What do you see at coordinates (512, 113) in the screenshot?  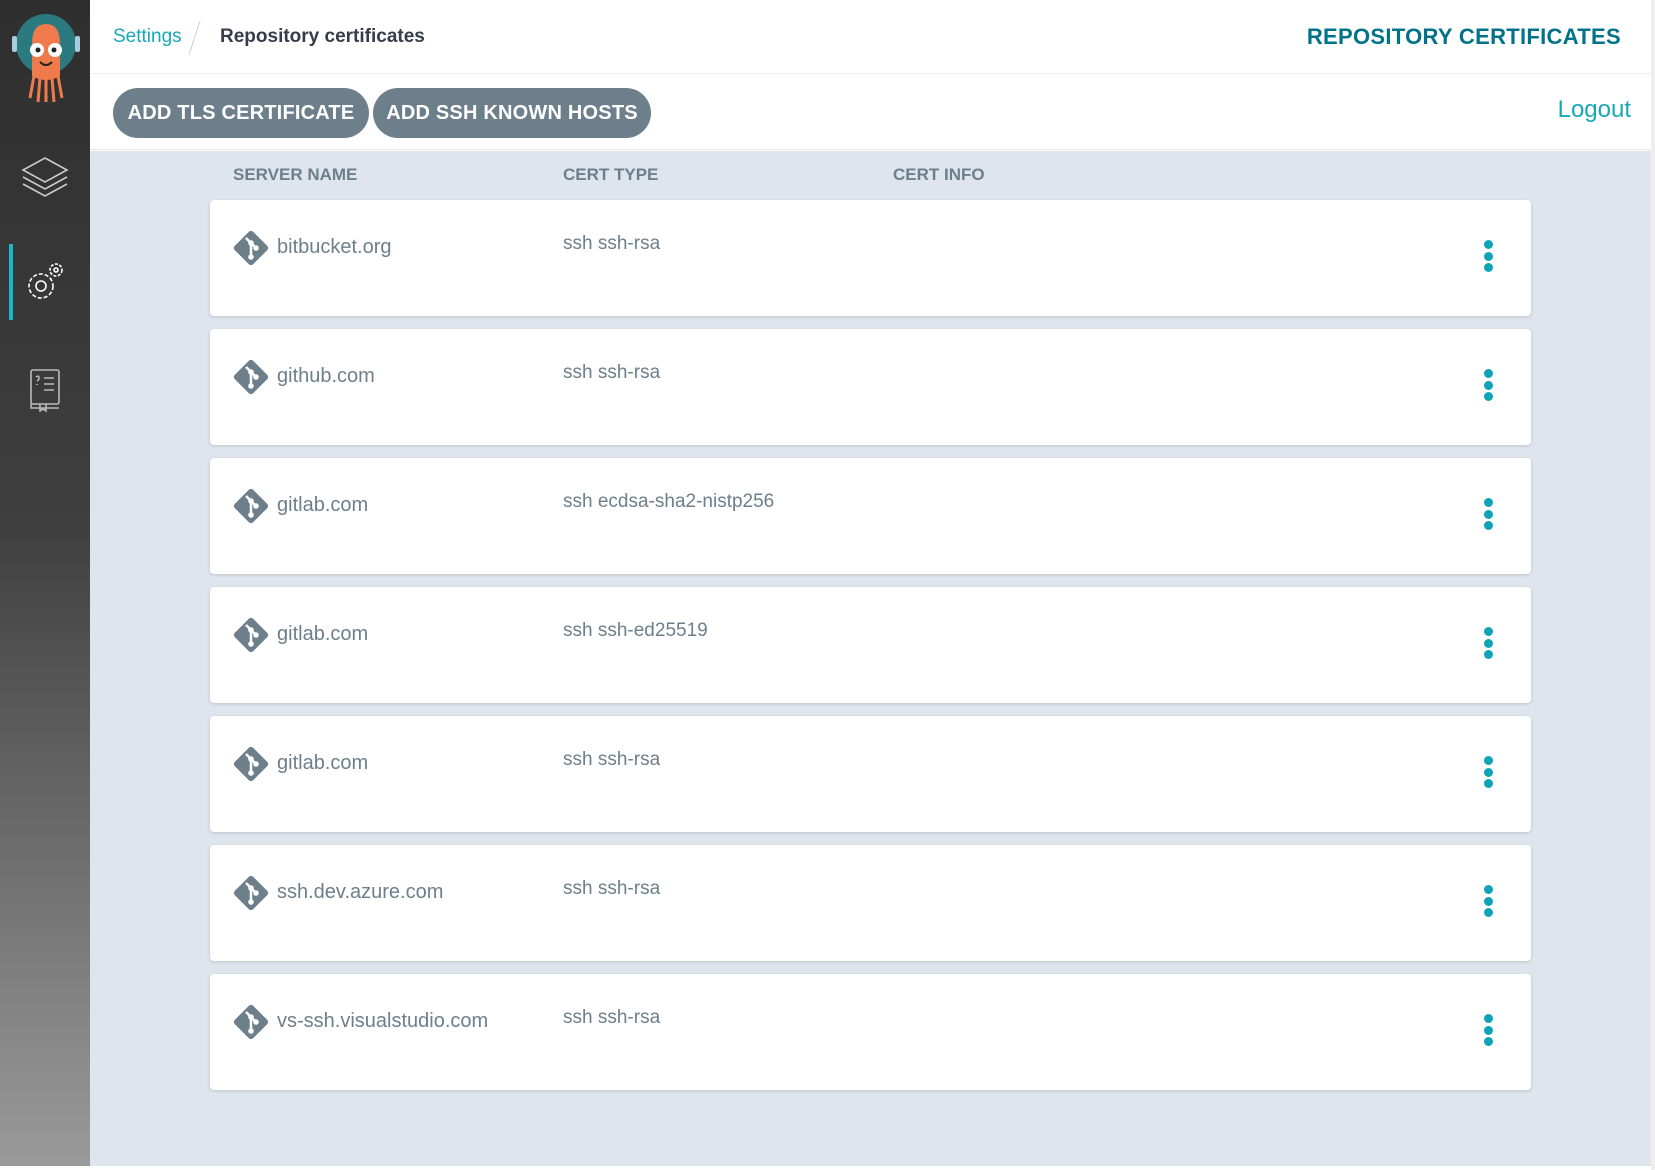 I see `add-ssh-known-hosts-button: ADD SSH KNOWN HOSTS` at bounding box center [512, 113].